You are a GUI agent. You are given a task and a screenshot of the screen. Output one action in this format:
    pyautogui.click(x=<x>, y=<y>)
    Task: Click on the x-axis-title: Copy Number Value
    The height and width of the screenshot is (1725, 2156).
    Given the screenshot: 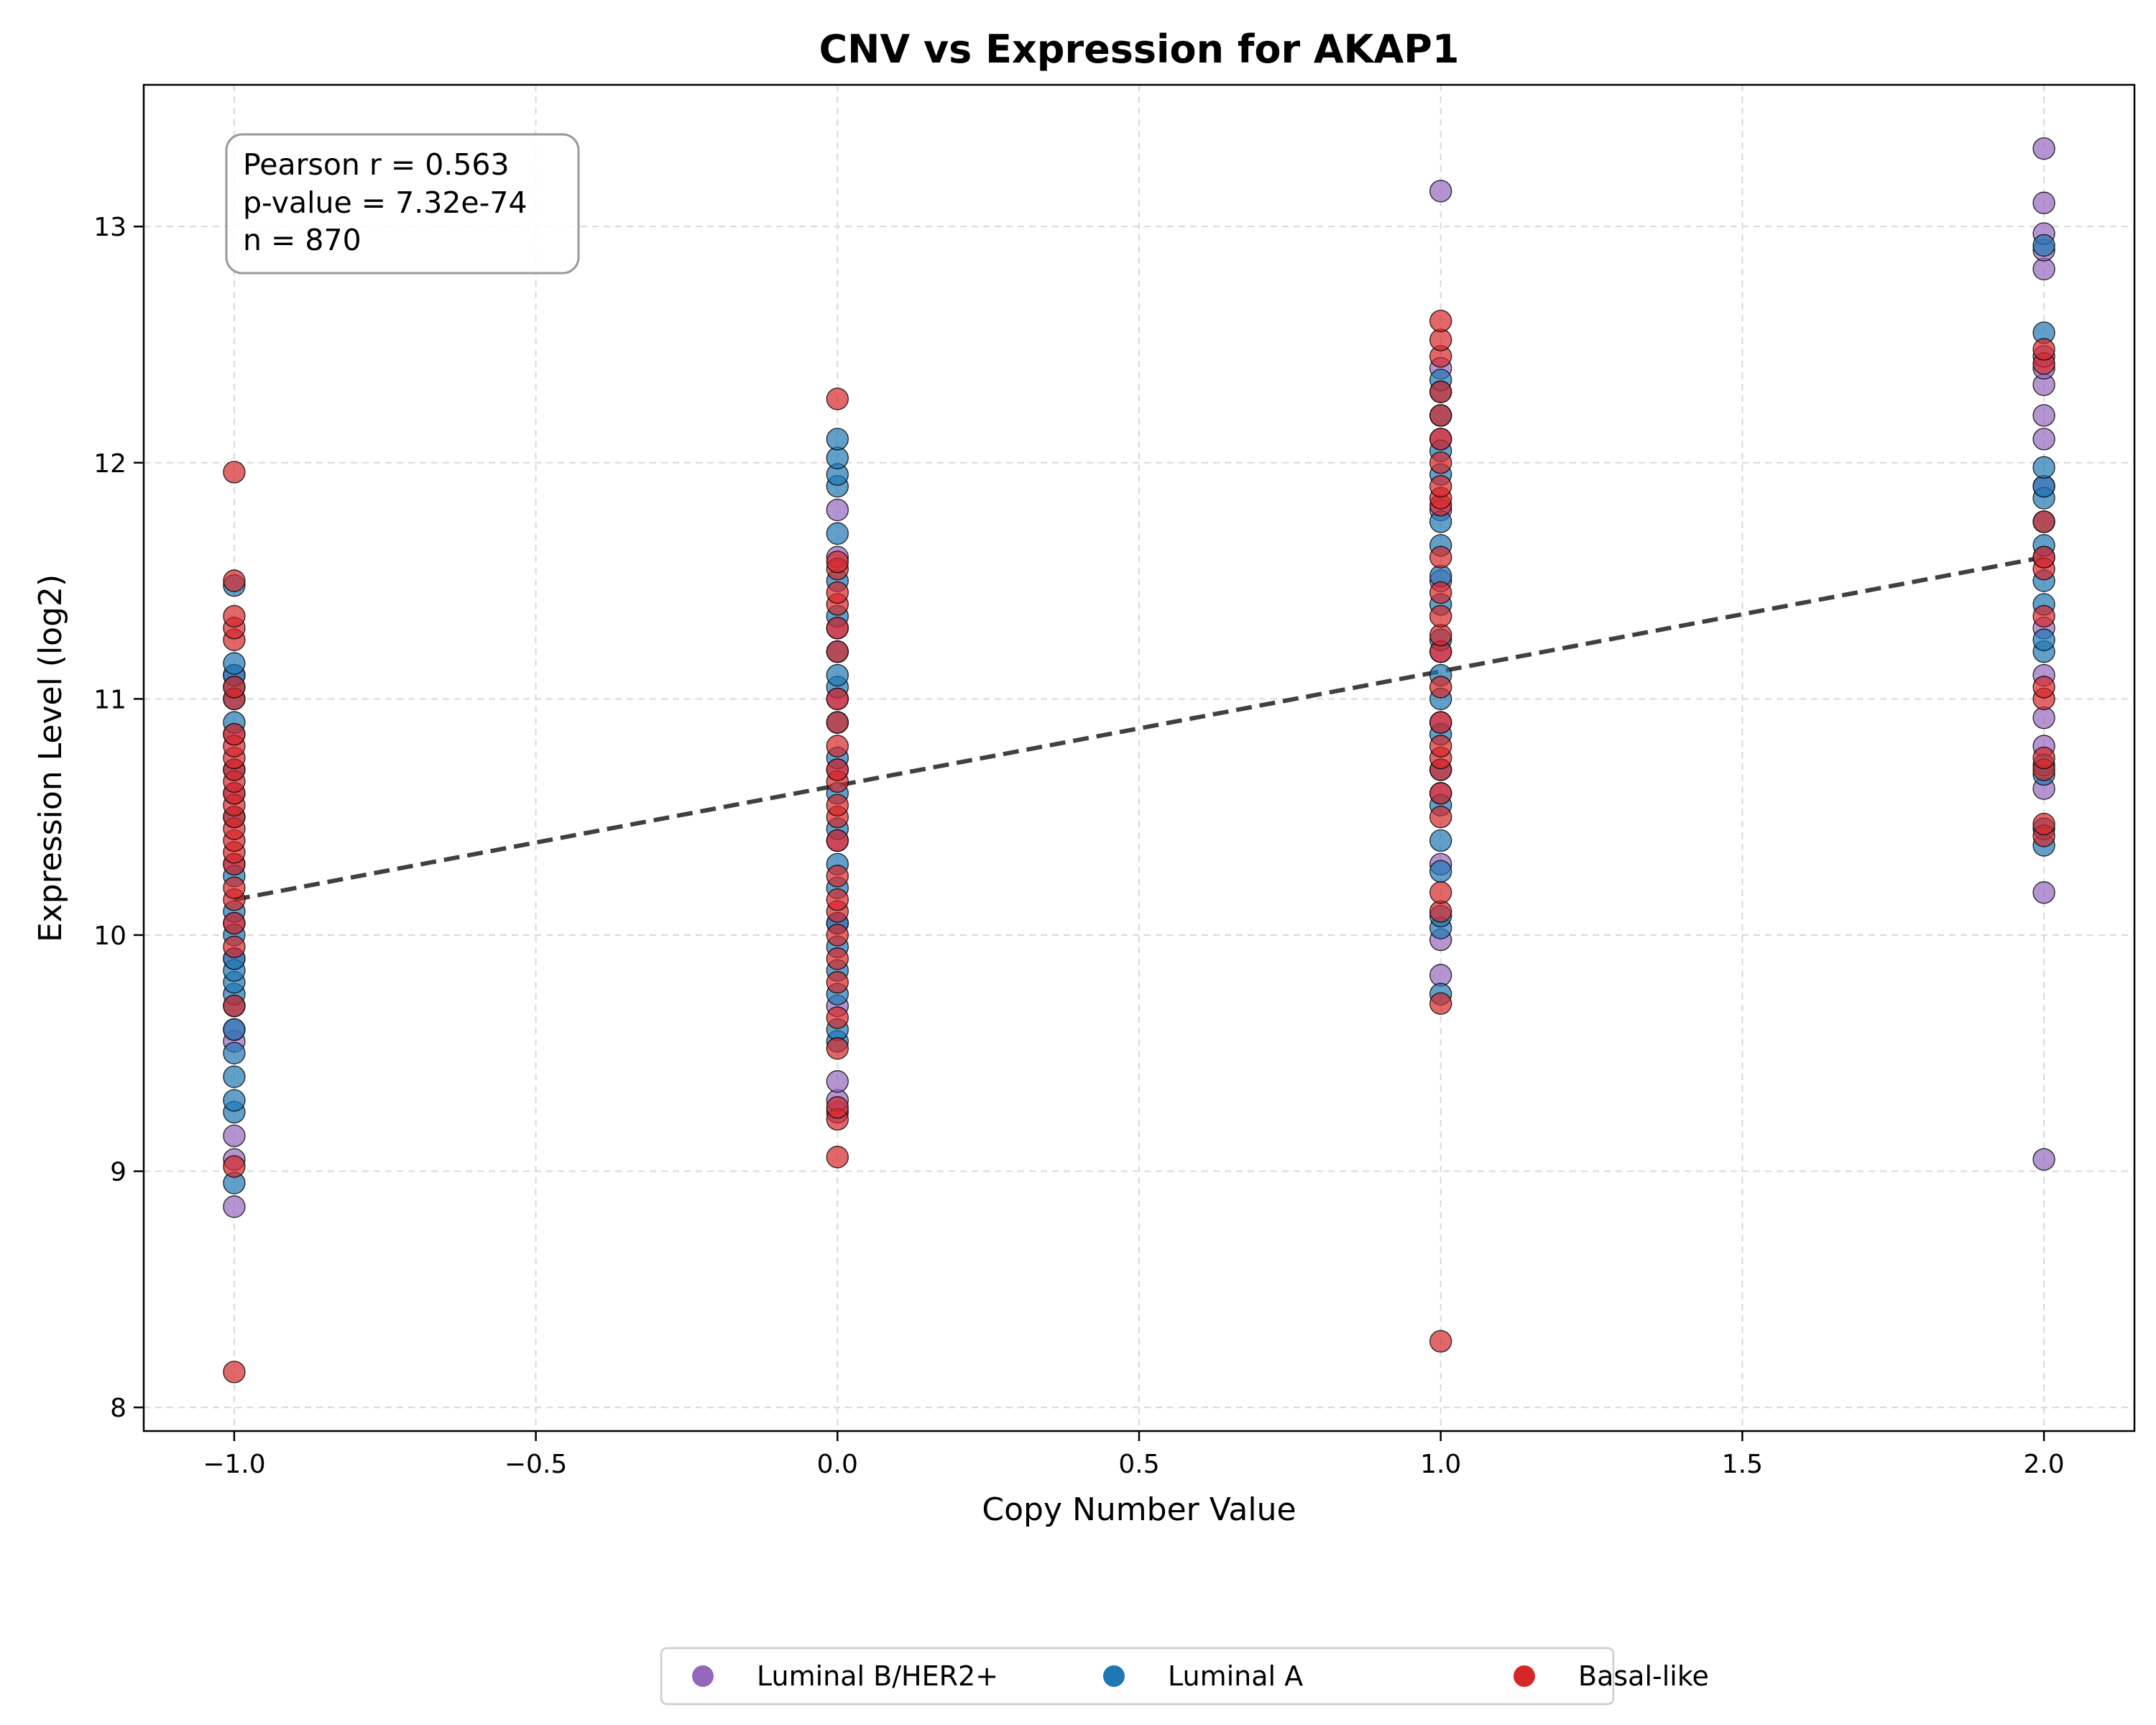 What is the action you would take?
    pyautogui.click(x=1139, y=1509)
    